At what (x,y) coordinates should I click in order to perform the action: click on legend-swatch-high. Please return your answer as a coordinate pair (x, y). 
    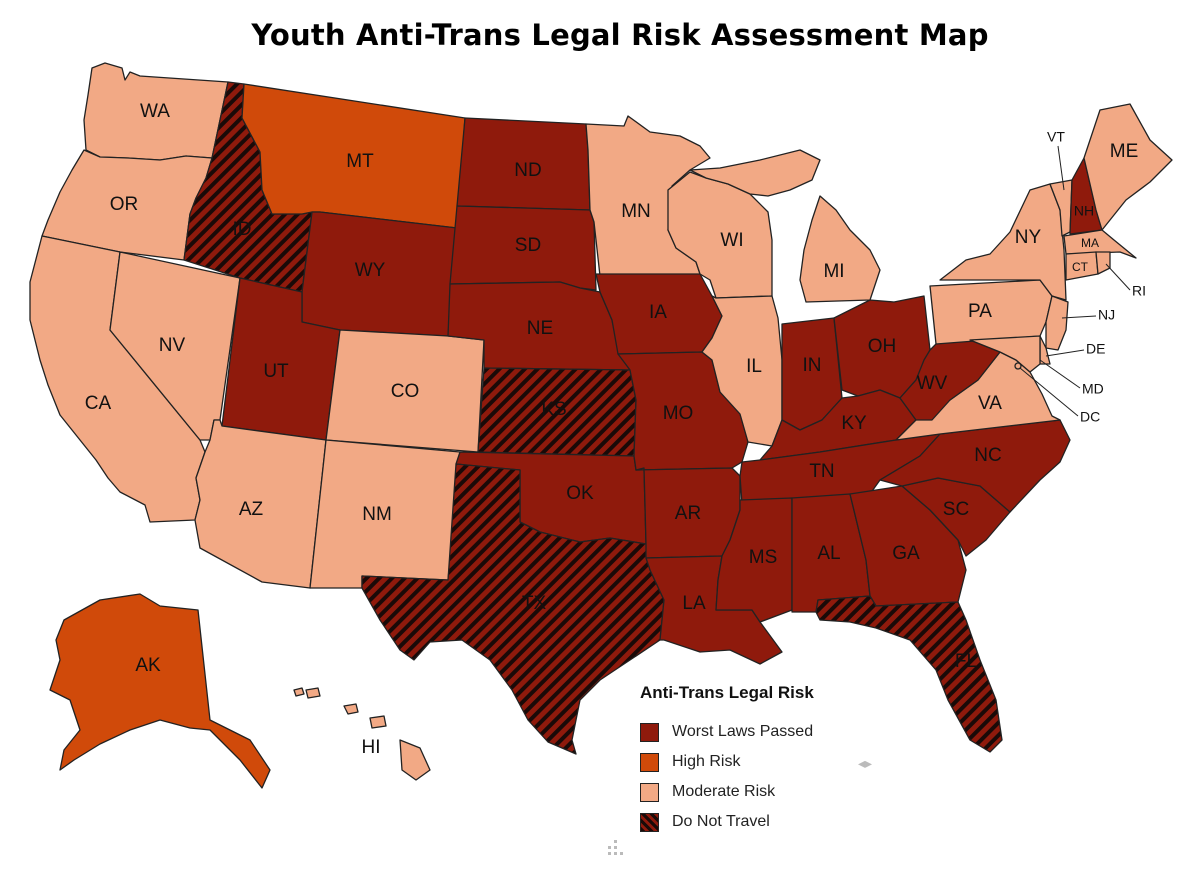
    Looking at the image, I should click on (649, 762).